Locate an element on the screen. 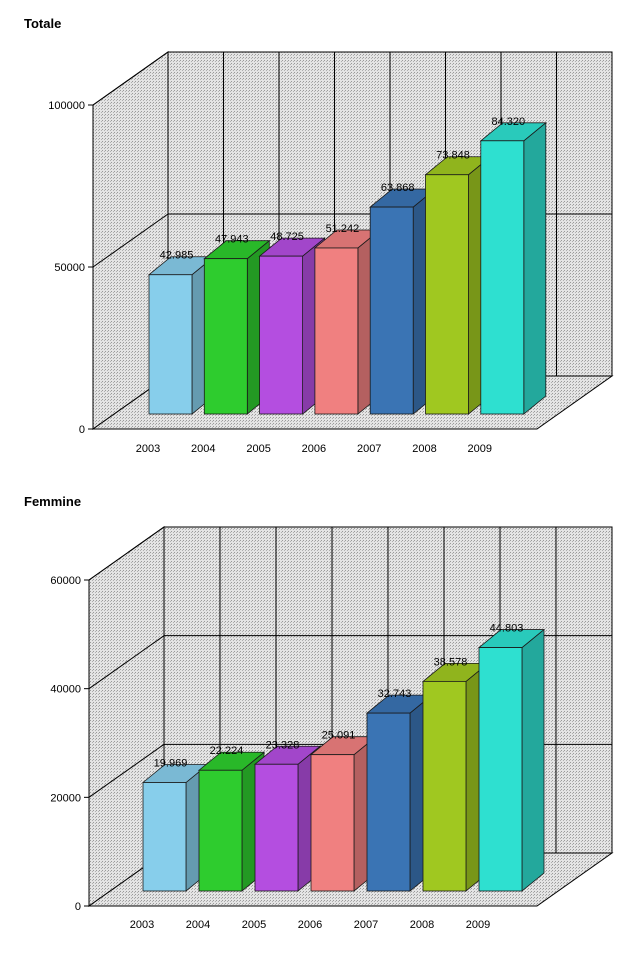 The height and width of the screenshot is (958, 640). data-label: 25.091 is located at coordinates (339, 736).